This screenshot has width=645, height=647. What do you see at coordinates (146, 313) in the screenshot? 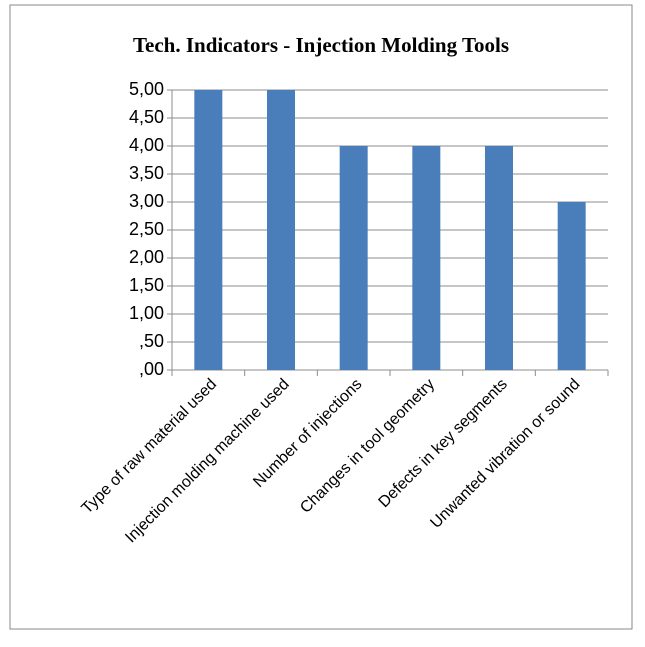
I see `y-tick-label: 1,00` at bounding box center [146, 313].